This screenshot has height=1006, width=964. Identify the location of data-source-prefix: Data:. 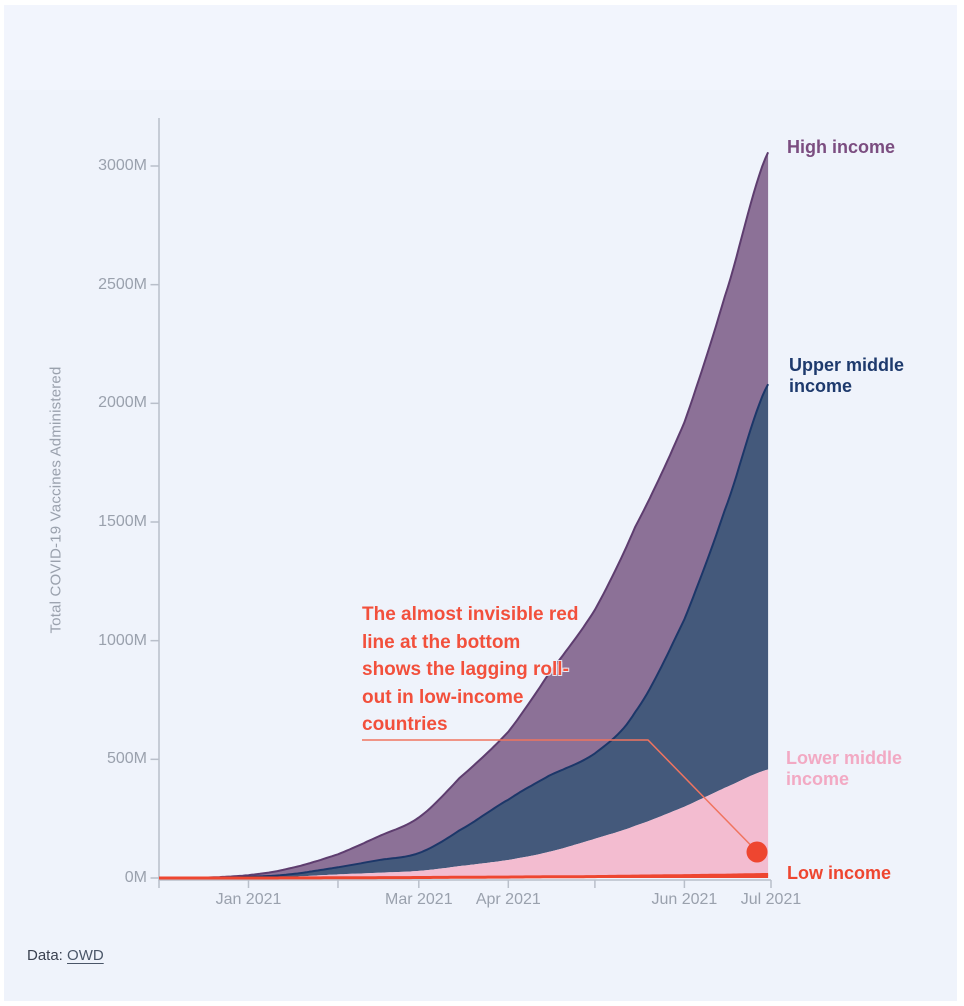
(45, 955).